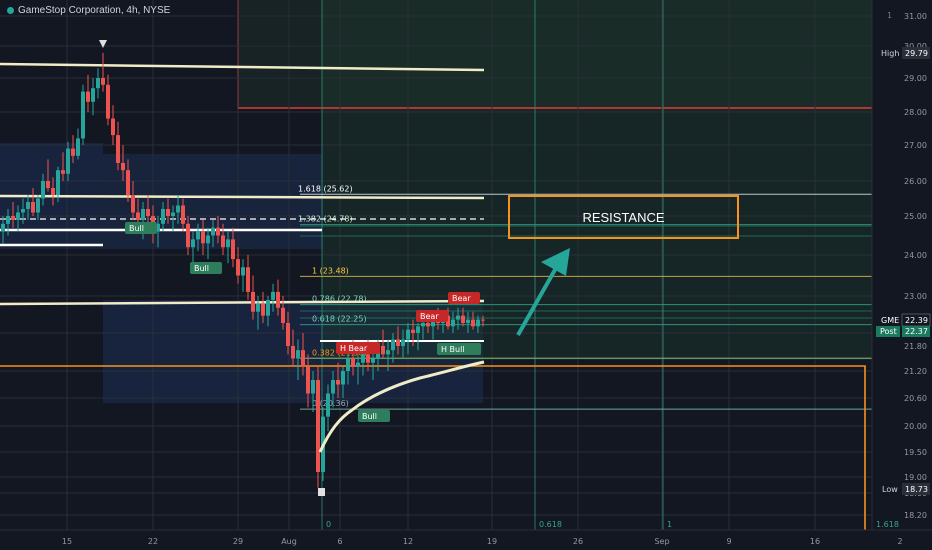  Describe the element at coordinates (888, 331) in the screenshot. I see `post-label: Post` at that location.